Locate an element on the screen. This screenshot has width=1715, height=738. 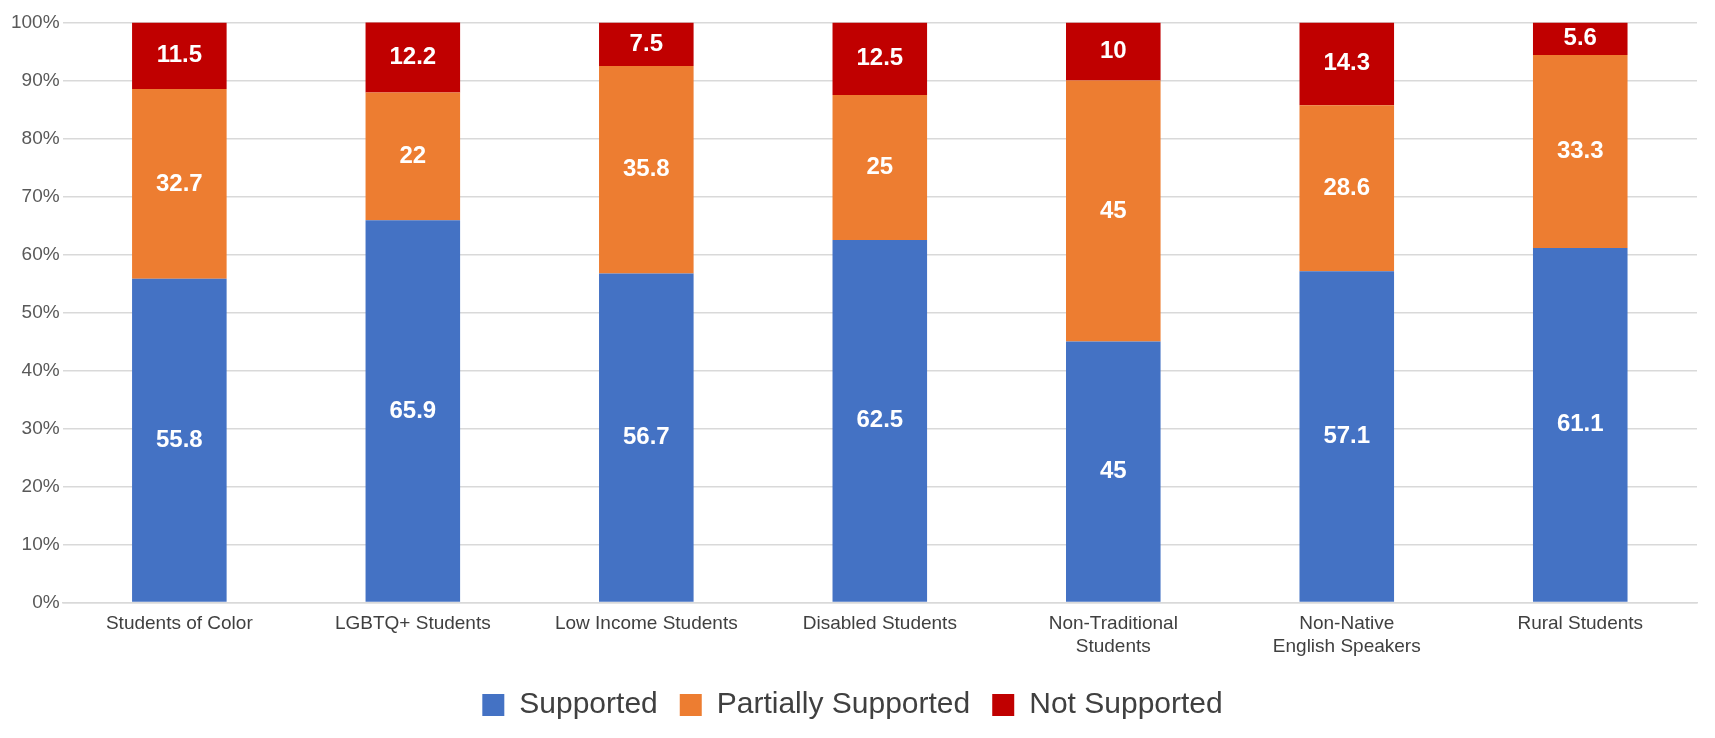
data-label: 10 is located at coordinates (1113, 50).